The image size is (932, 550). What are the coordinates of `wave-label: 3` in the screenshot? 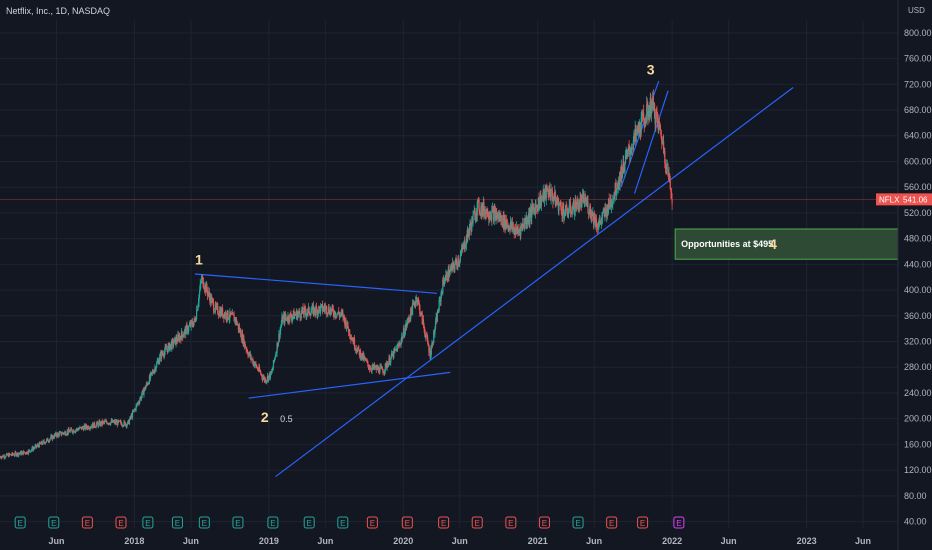 It's located at (651, 70).